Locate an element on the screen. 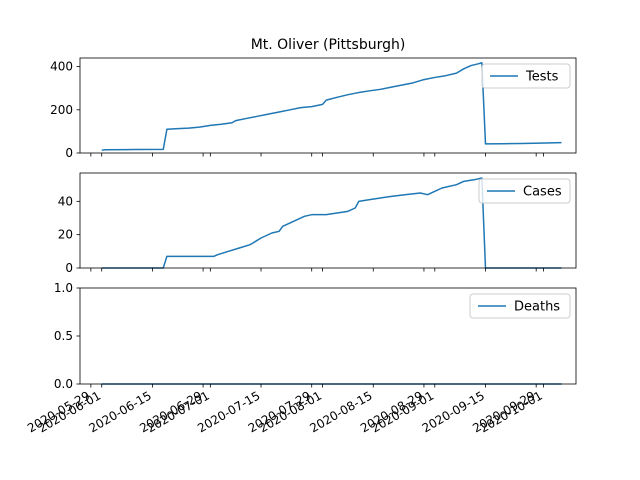 The height and width of the screenshot is (480, 640). tests-ytick-label: 200 is located at coordinates (61, 110).